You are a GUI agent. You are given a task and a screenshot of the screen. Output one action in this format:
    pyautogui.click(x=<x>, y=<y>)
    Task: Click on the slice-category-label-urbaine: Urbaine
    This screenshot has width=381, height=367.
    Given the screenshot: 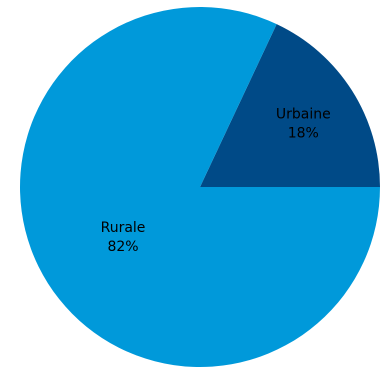 What is the action you would take?
    pyautogui.click(x=303, y=114)
    